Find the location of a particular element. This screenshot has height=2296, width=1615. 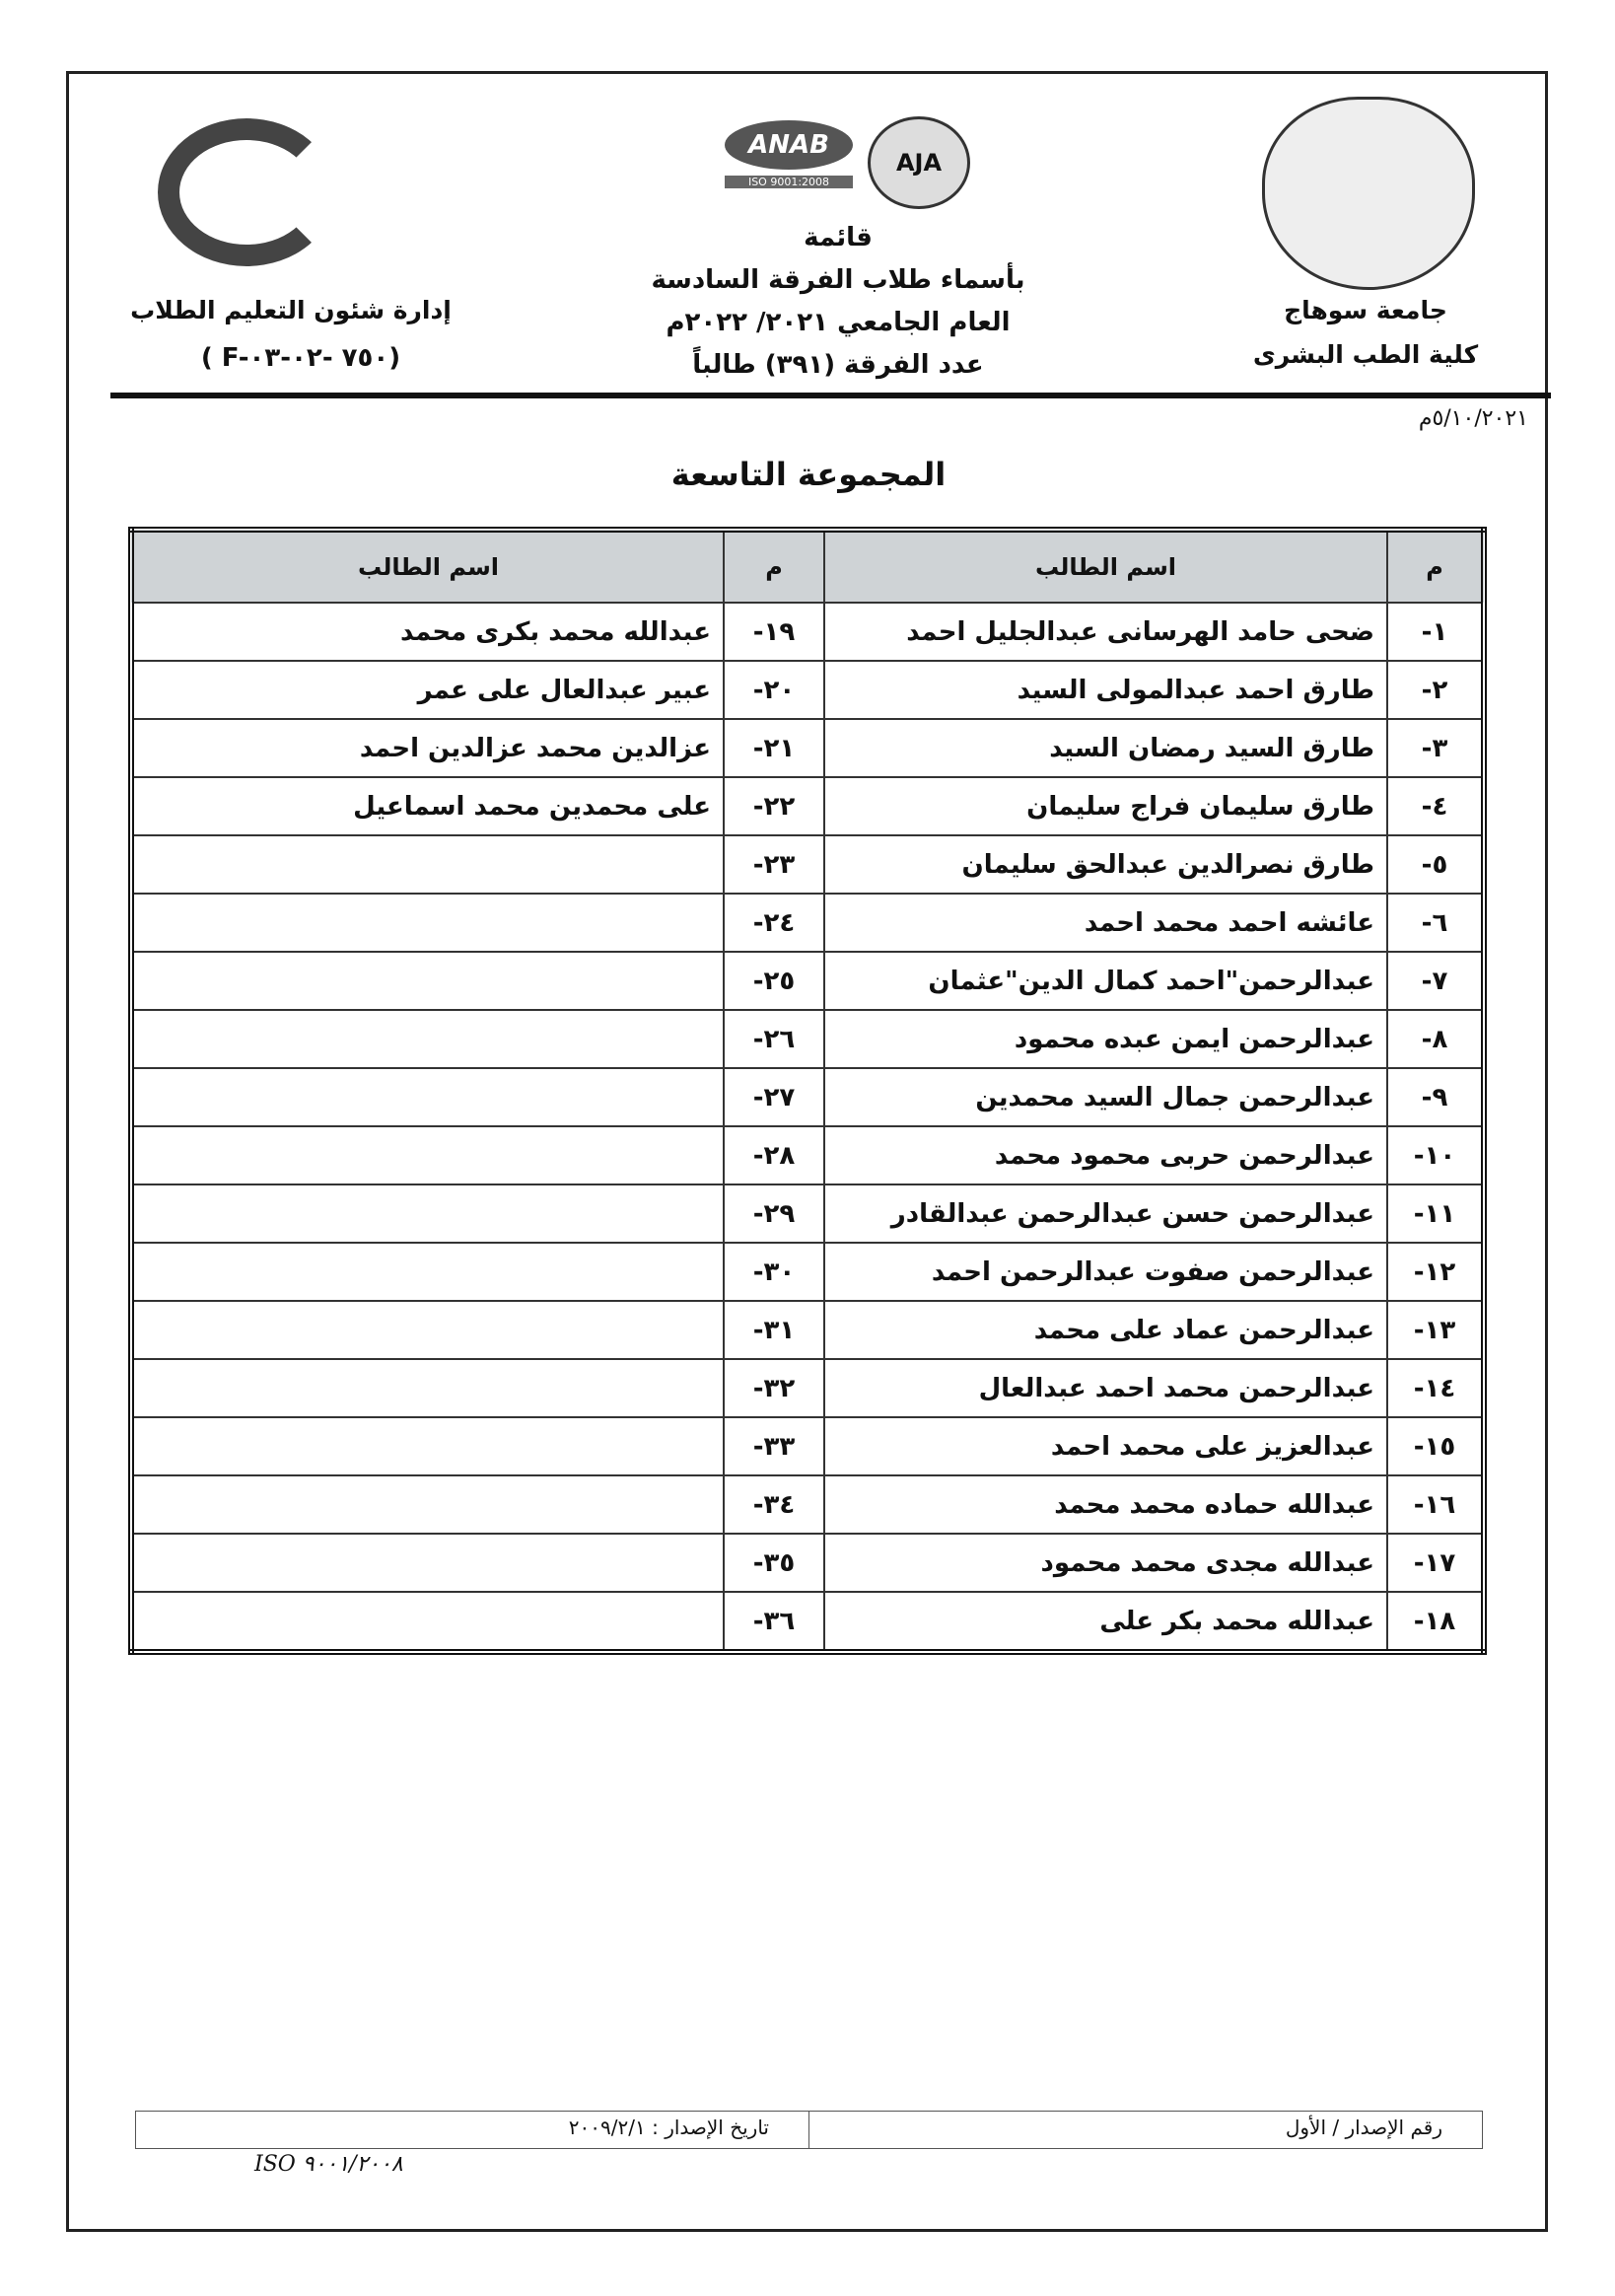

table-header-row: م اسم الطالب م اسم الطالب is located at coordinates (807, 567).